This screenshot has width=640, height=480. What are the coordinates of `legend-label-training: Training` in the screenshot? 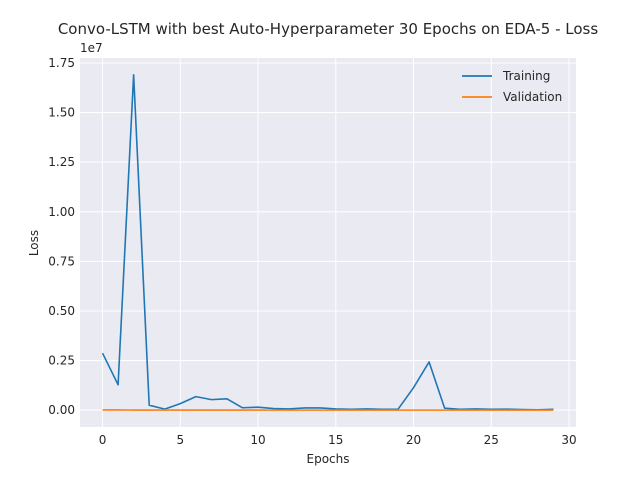 It's located at (526, 76).